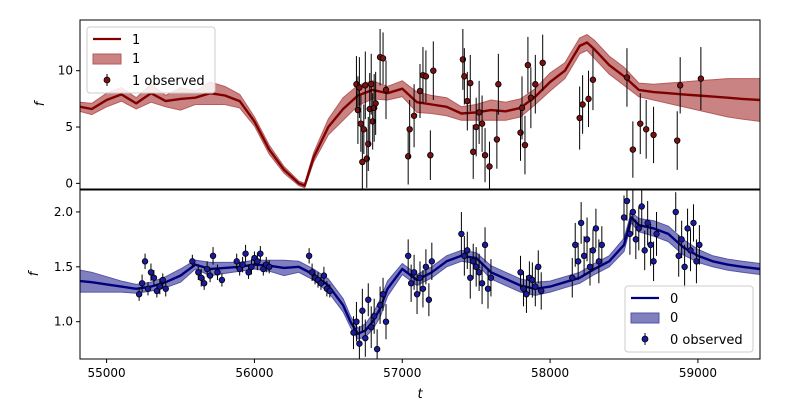  What do you see at coordinates (151, 60) in the screenshot?
I see `top-legend-box` at bounding box center [151, 60].